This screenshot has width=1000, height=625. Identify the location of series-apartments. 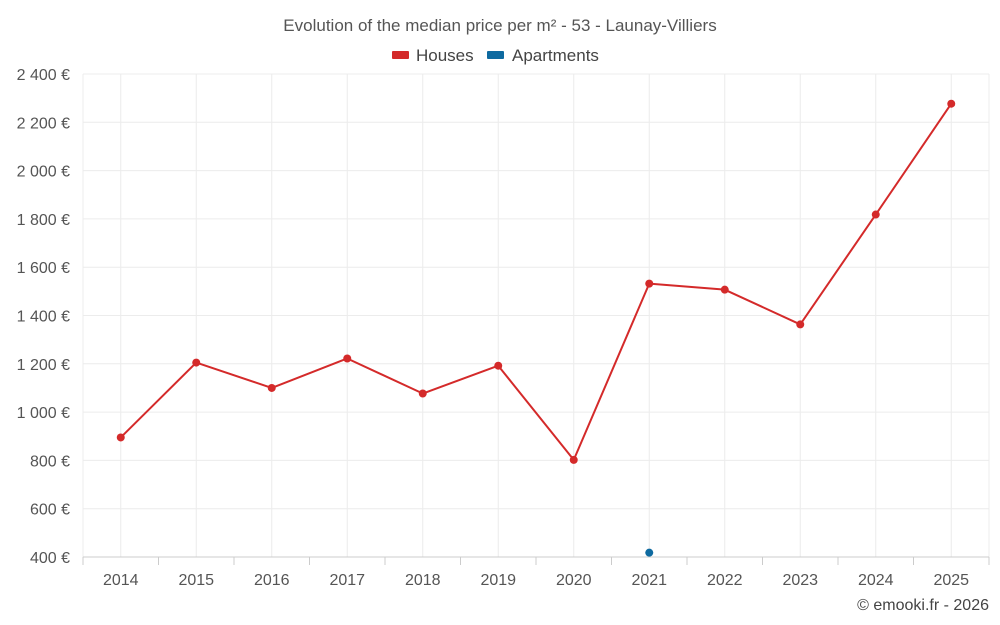
(649, 552).